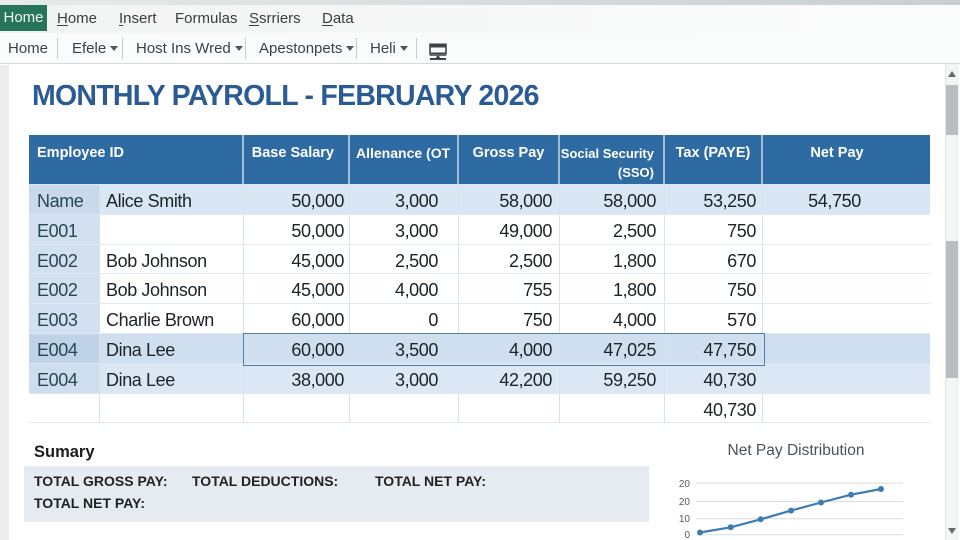 The image size is (960, 540). What do you see at coordinates (685, 519) in the screenshot?
I see `svg-text: 10` at bounding box center [685, 519].